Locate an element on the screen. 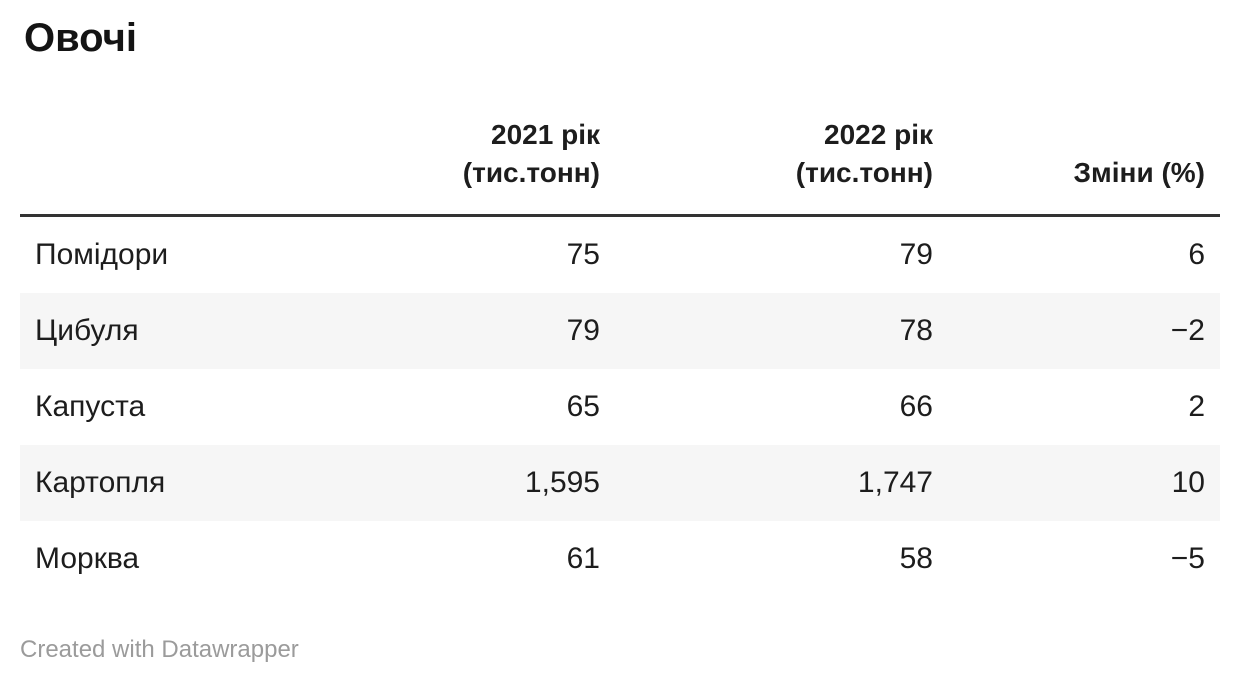 The image size is (1240, 684). row-label: Картопля is located at coordinates (100, 482).